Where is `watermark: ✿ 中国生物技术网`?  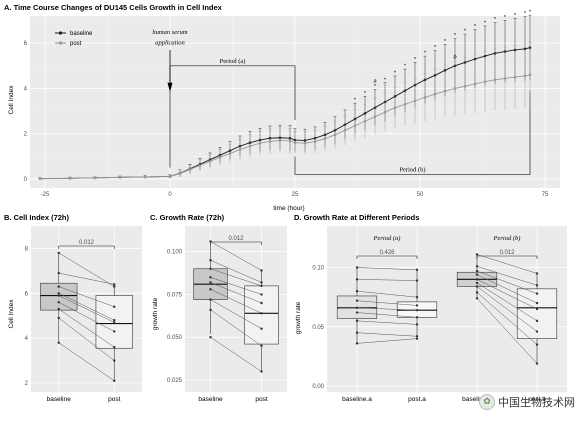 watermark: ✿ 中国生物技术网 is located at coordinates (527, 402).